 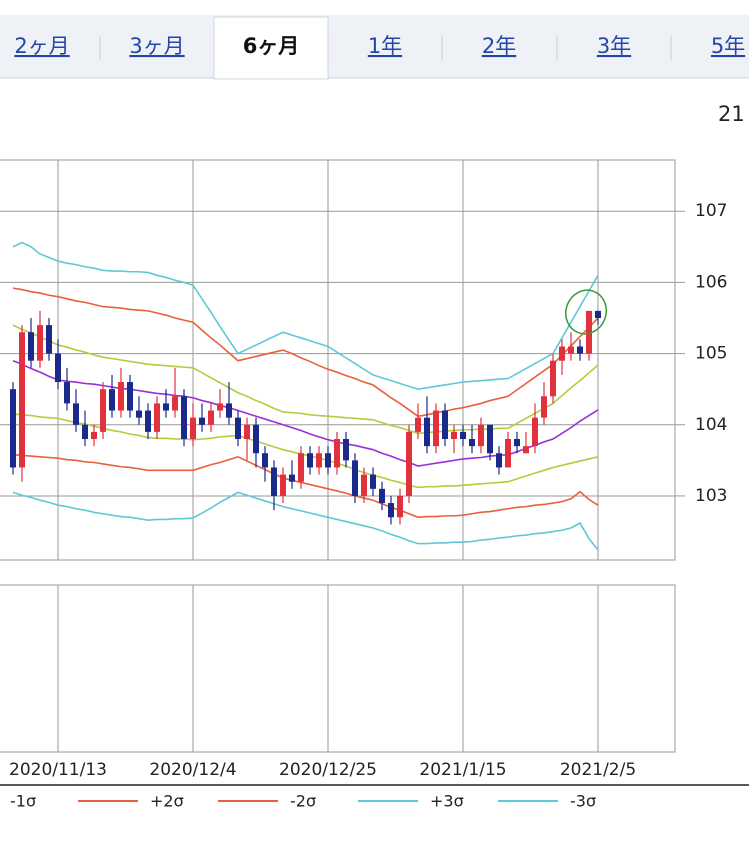 I want to click on x-tick-label: 2020/11/13, so click(x=58, y=770).